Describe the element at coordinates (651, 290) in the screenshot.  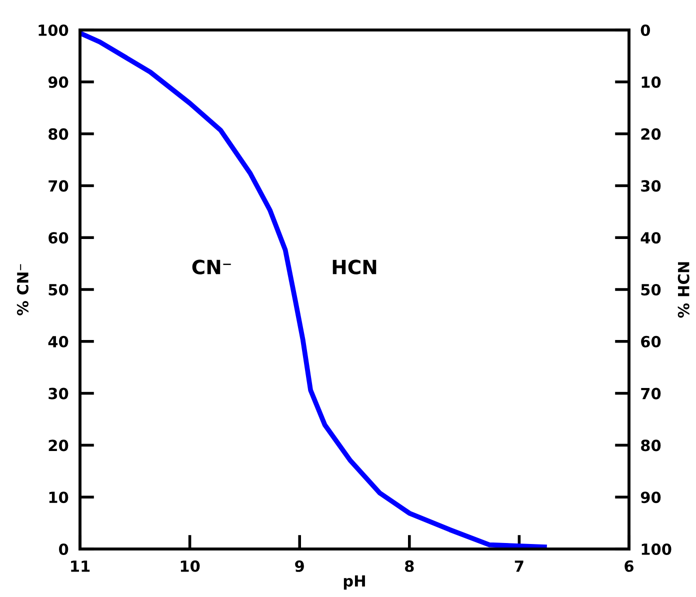
I see `y2-tick-label: 50` at that location.